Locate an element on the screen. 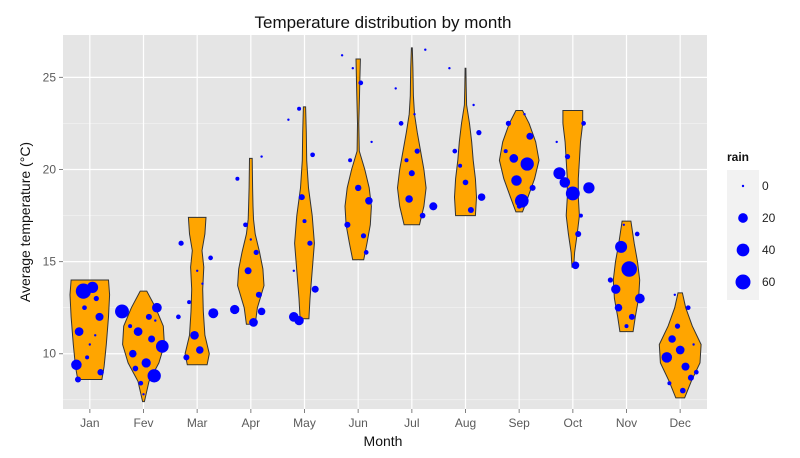 The image size is (800, 458). x-axis-title: Month is located at coordinates (383, 441).